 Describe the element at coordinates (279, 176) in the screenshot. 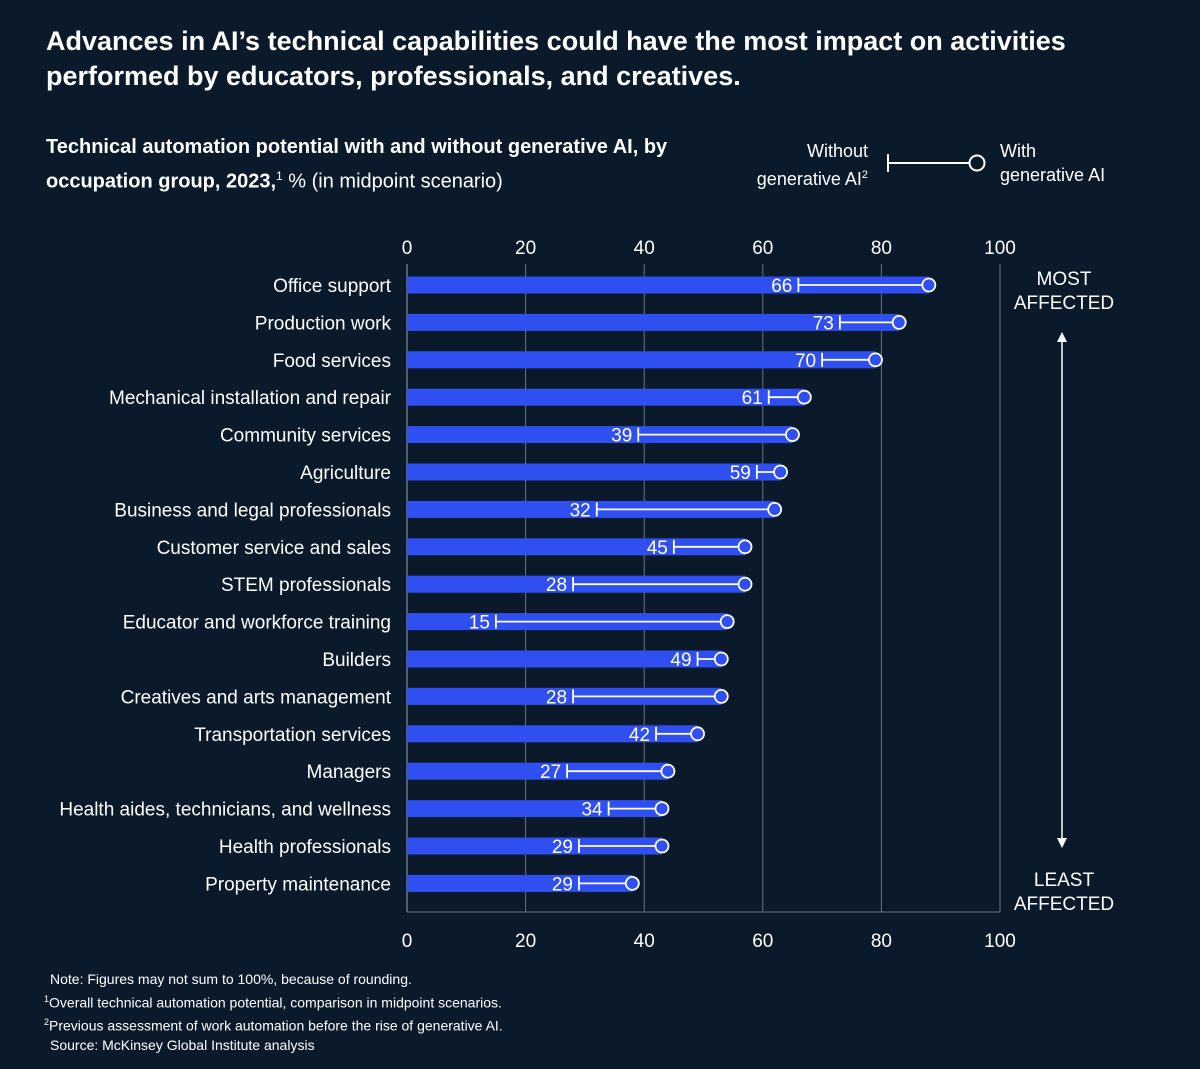

I see `subtitle-footnote-ref: 1` at that location.